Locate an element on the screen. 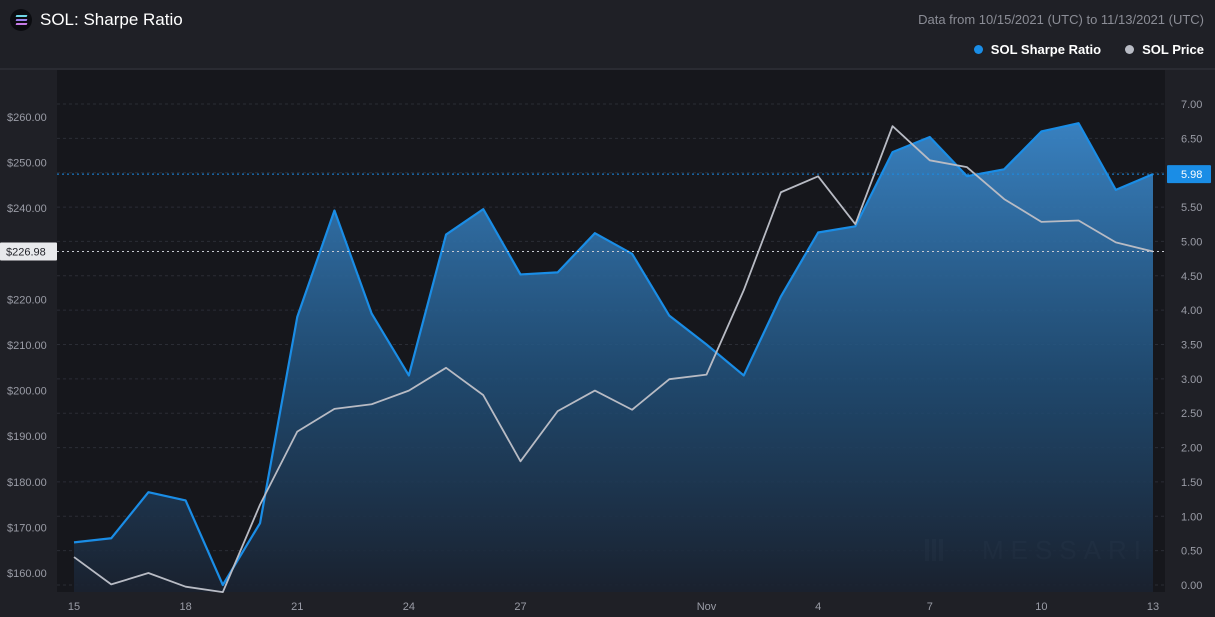 Image resolution: width=1215 pixels, height=617 pixels. left-axis-tick-label: $180.00 is located at coordinates (27, 483).